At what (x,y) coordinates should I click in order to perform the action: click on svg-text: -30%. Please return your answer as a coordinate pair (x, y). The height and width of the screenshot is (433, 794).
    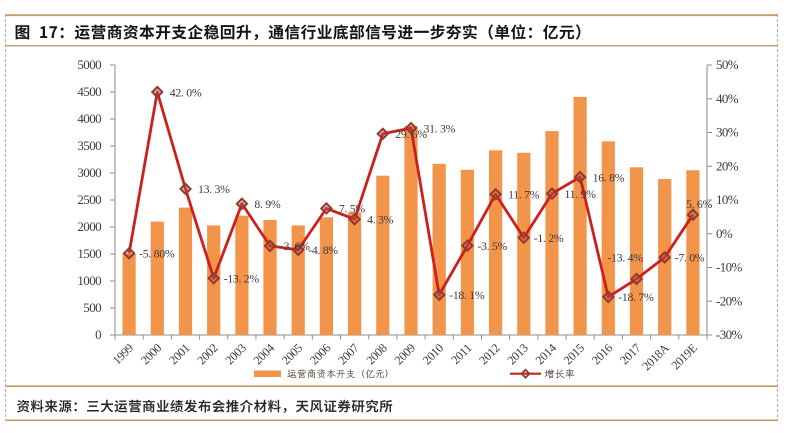
    Looking at the image, I should click on (729, 334).